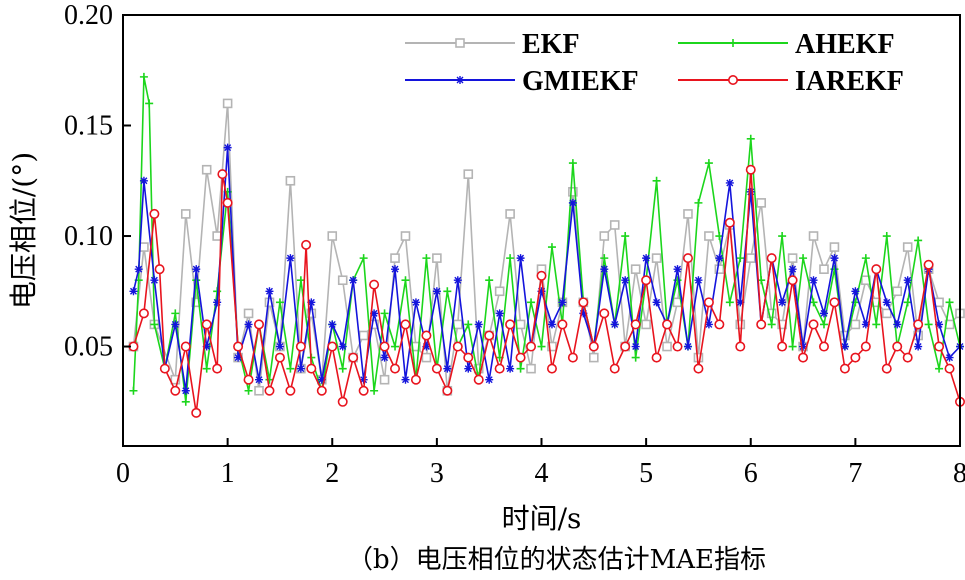 The height and width of the screenshot is (580, 965). Describe the element at coordinates (556, 560) in the screenshot. I see `figure-caption: （b）电压相位的状态估计MAE指标` at that location.